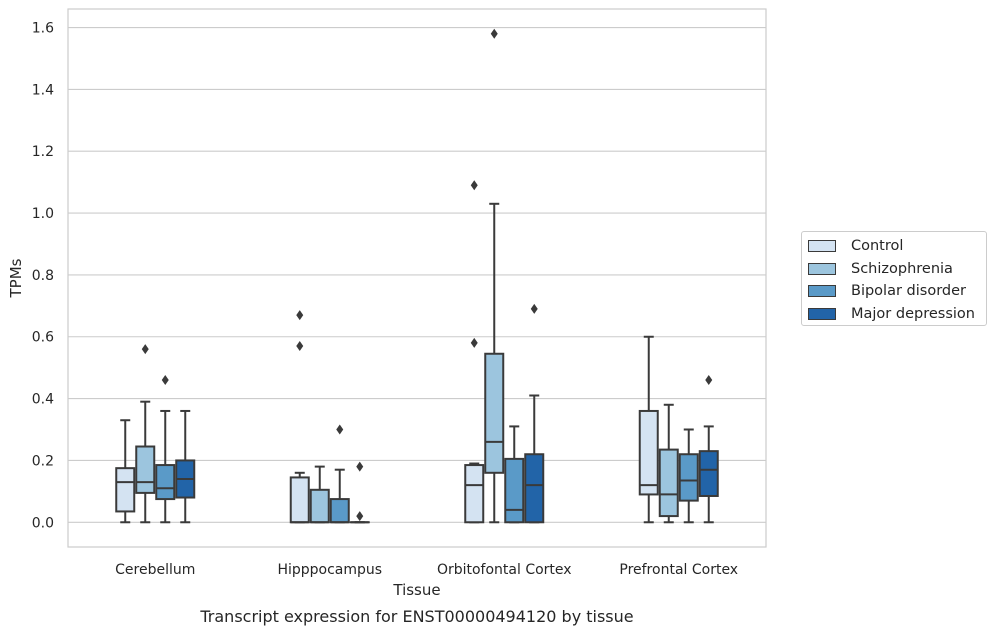 Image resolution: width=997 pixels, height=634 pixels. What do you see at coordinates (43, 214) in the screenshot?
I see `y-tick-label: 1.0` at bounding box center [43, 214].